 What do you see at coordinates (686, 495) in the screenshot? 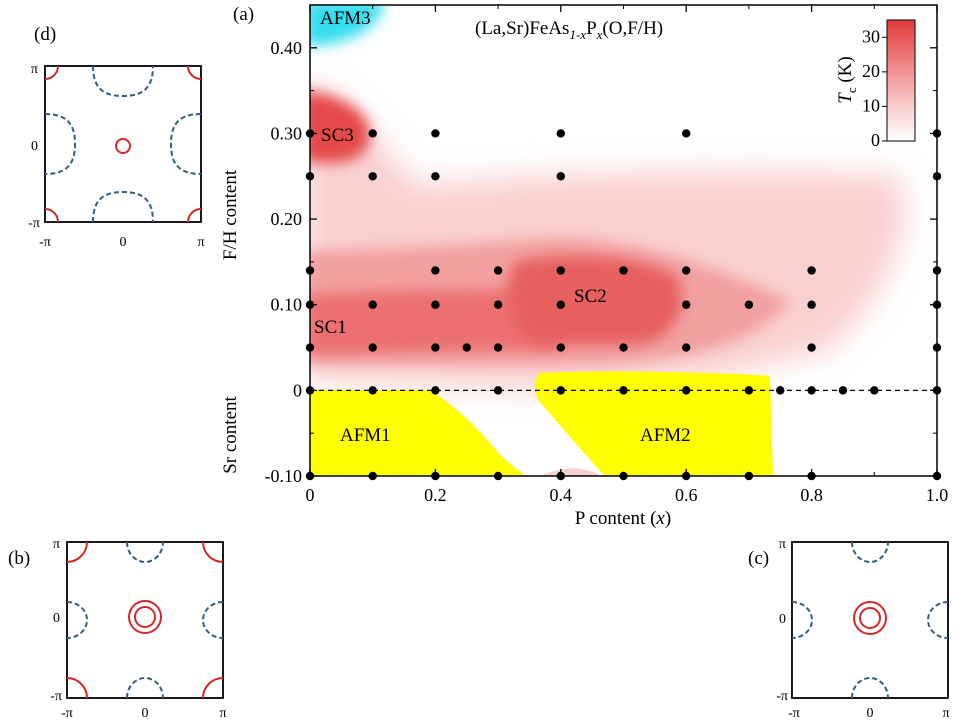
I see `x-tick-label: 0.6` at bounding box center [686, 495].